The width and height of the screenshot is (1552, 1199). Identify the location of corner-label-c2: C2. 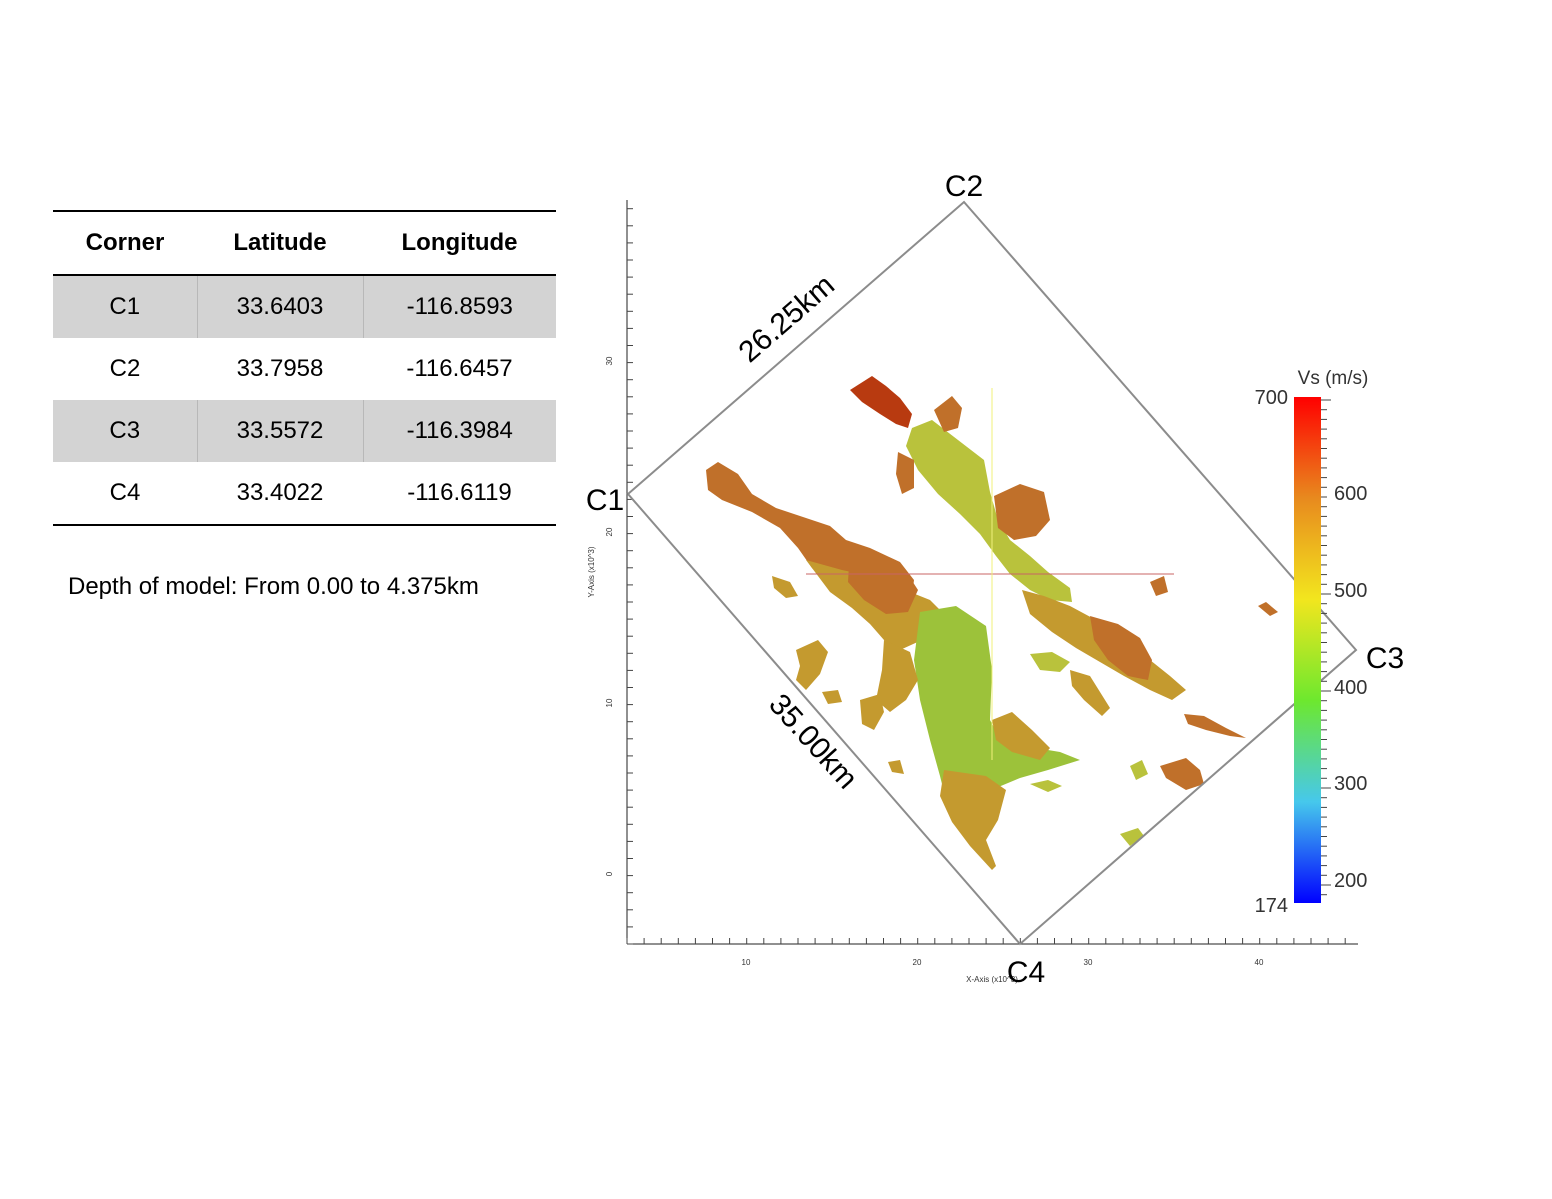
(964, 186).